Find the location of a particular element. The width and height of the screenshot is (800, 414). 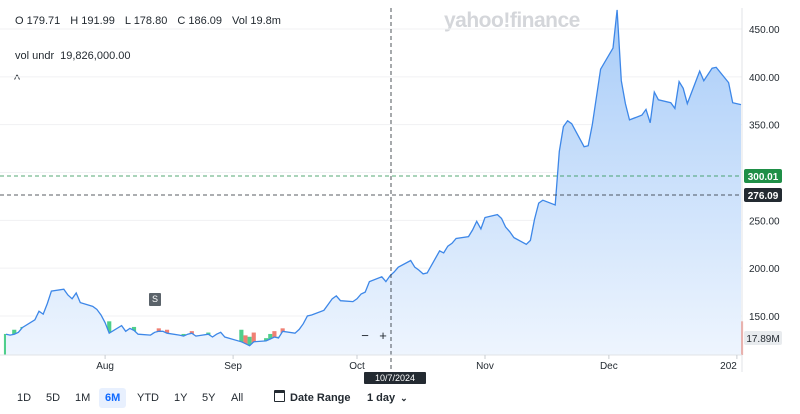

crosshair-date-tag is located at coordinates (395, 378).